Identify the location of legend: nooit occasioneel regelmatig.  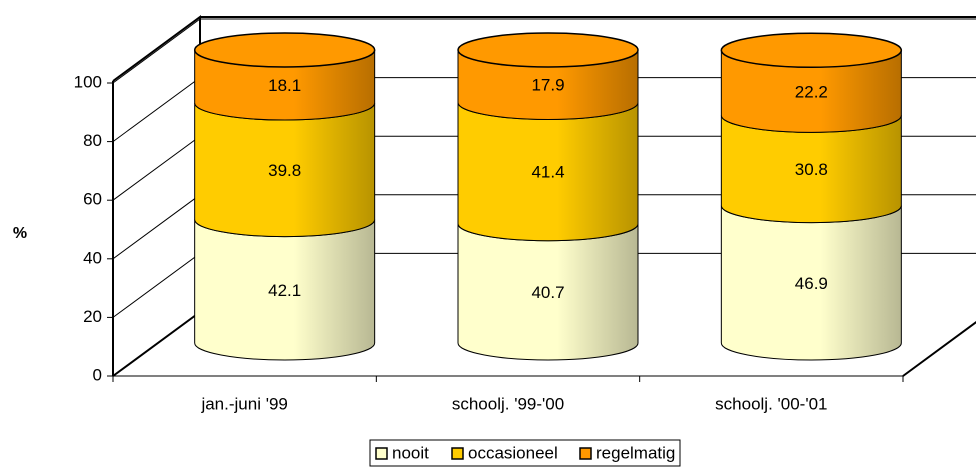
(525, 453).